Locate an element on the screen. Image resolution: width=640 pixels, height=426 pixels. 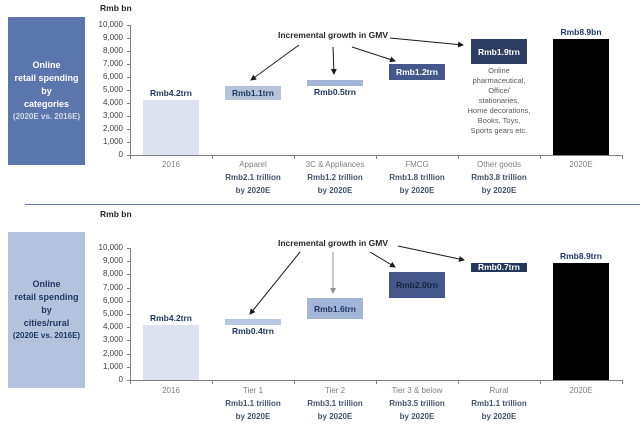
bar-3c-appliances is located at coordinates (335, 83).